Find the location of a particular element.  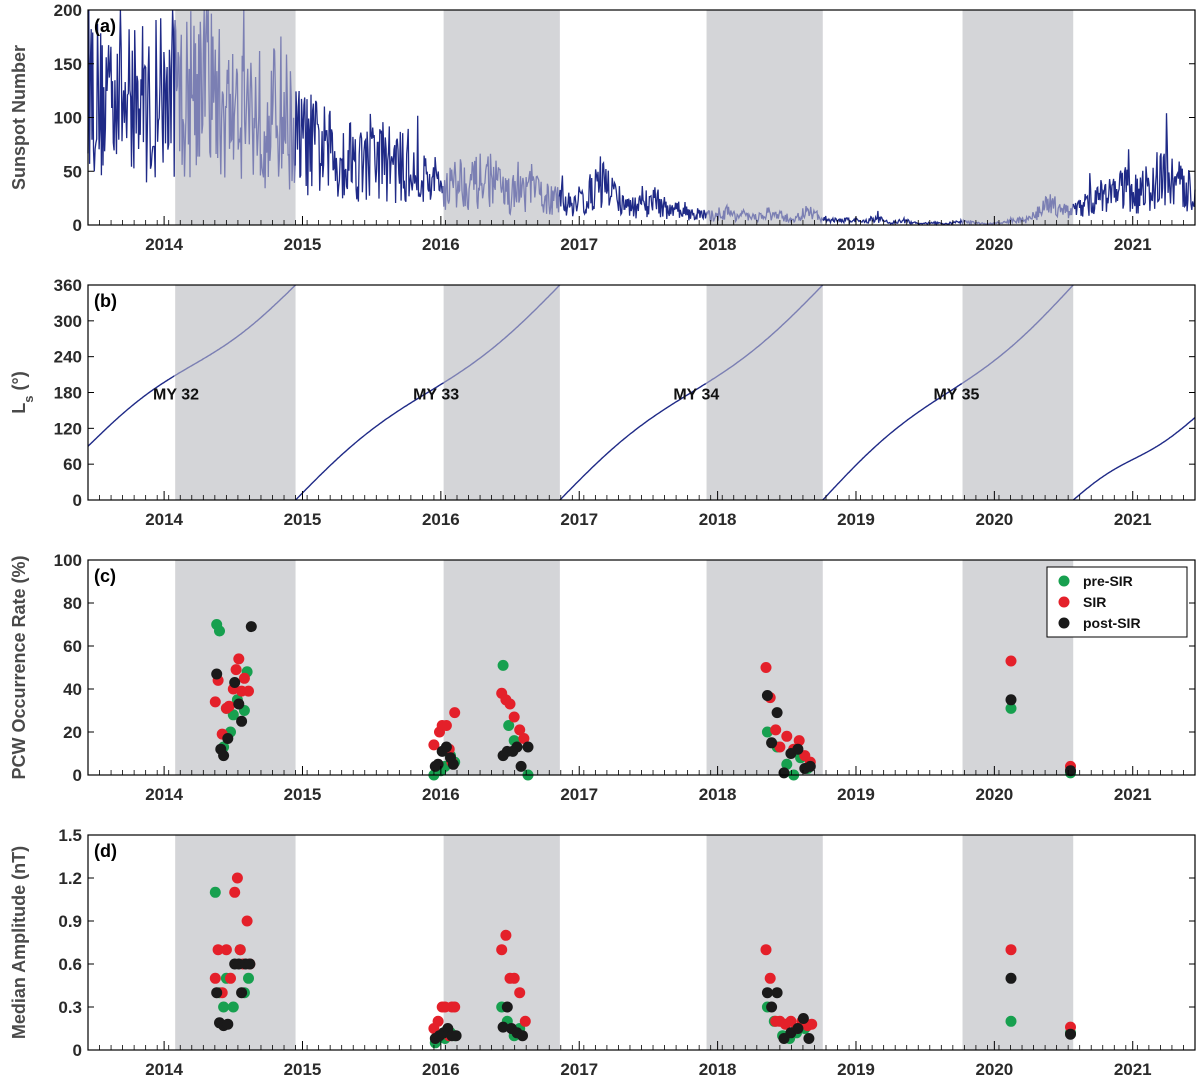

legend-label: SIR is located at coordinates (1094, 602).